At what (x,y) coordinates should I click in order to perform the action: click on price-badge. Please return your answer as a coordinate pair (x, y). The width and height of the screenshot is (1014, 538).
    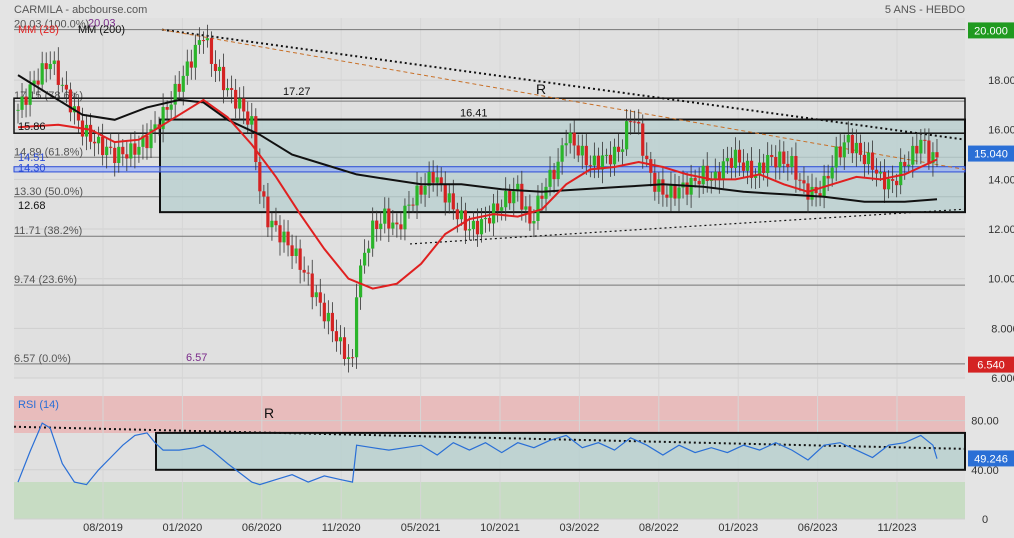
    Looking at the image, I should click on (991, 30).